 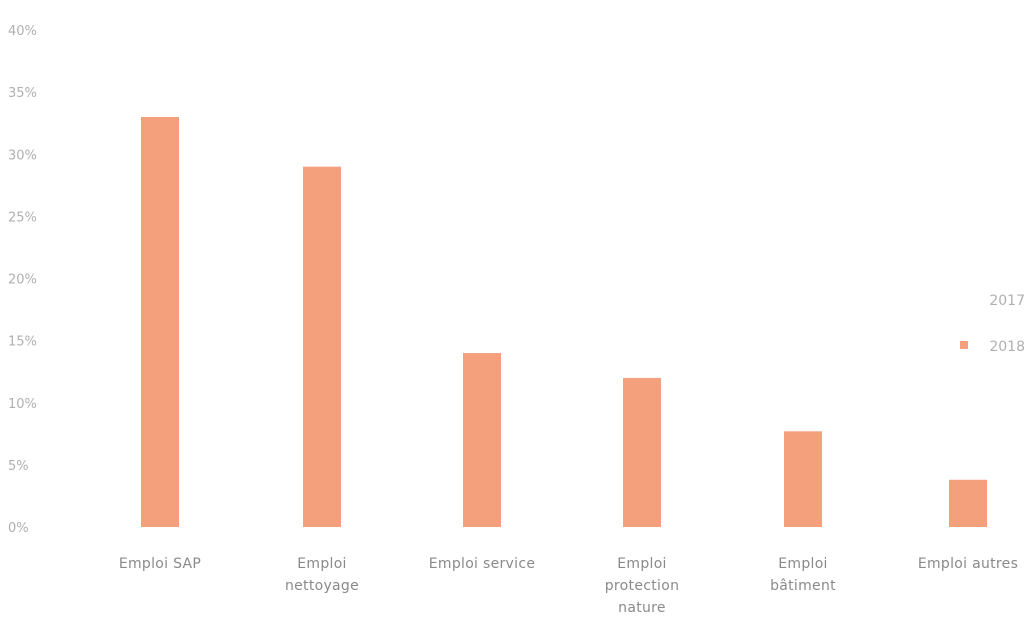 What do you see at coordinates (964, 345) in the screenshot?
I see `legend-swatch-2018` at bounding box center [964, 345].